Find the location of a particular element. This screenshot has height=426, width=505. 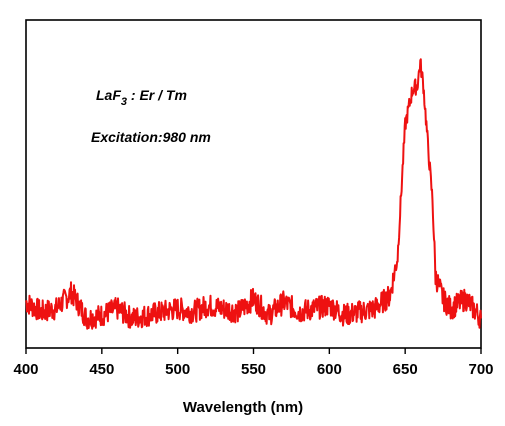

formula-base: LaF is located at coordinates (108, 95).